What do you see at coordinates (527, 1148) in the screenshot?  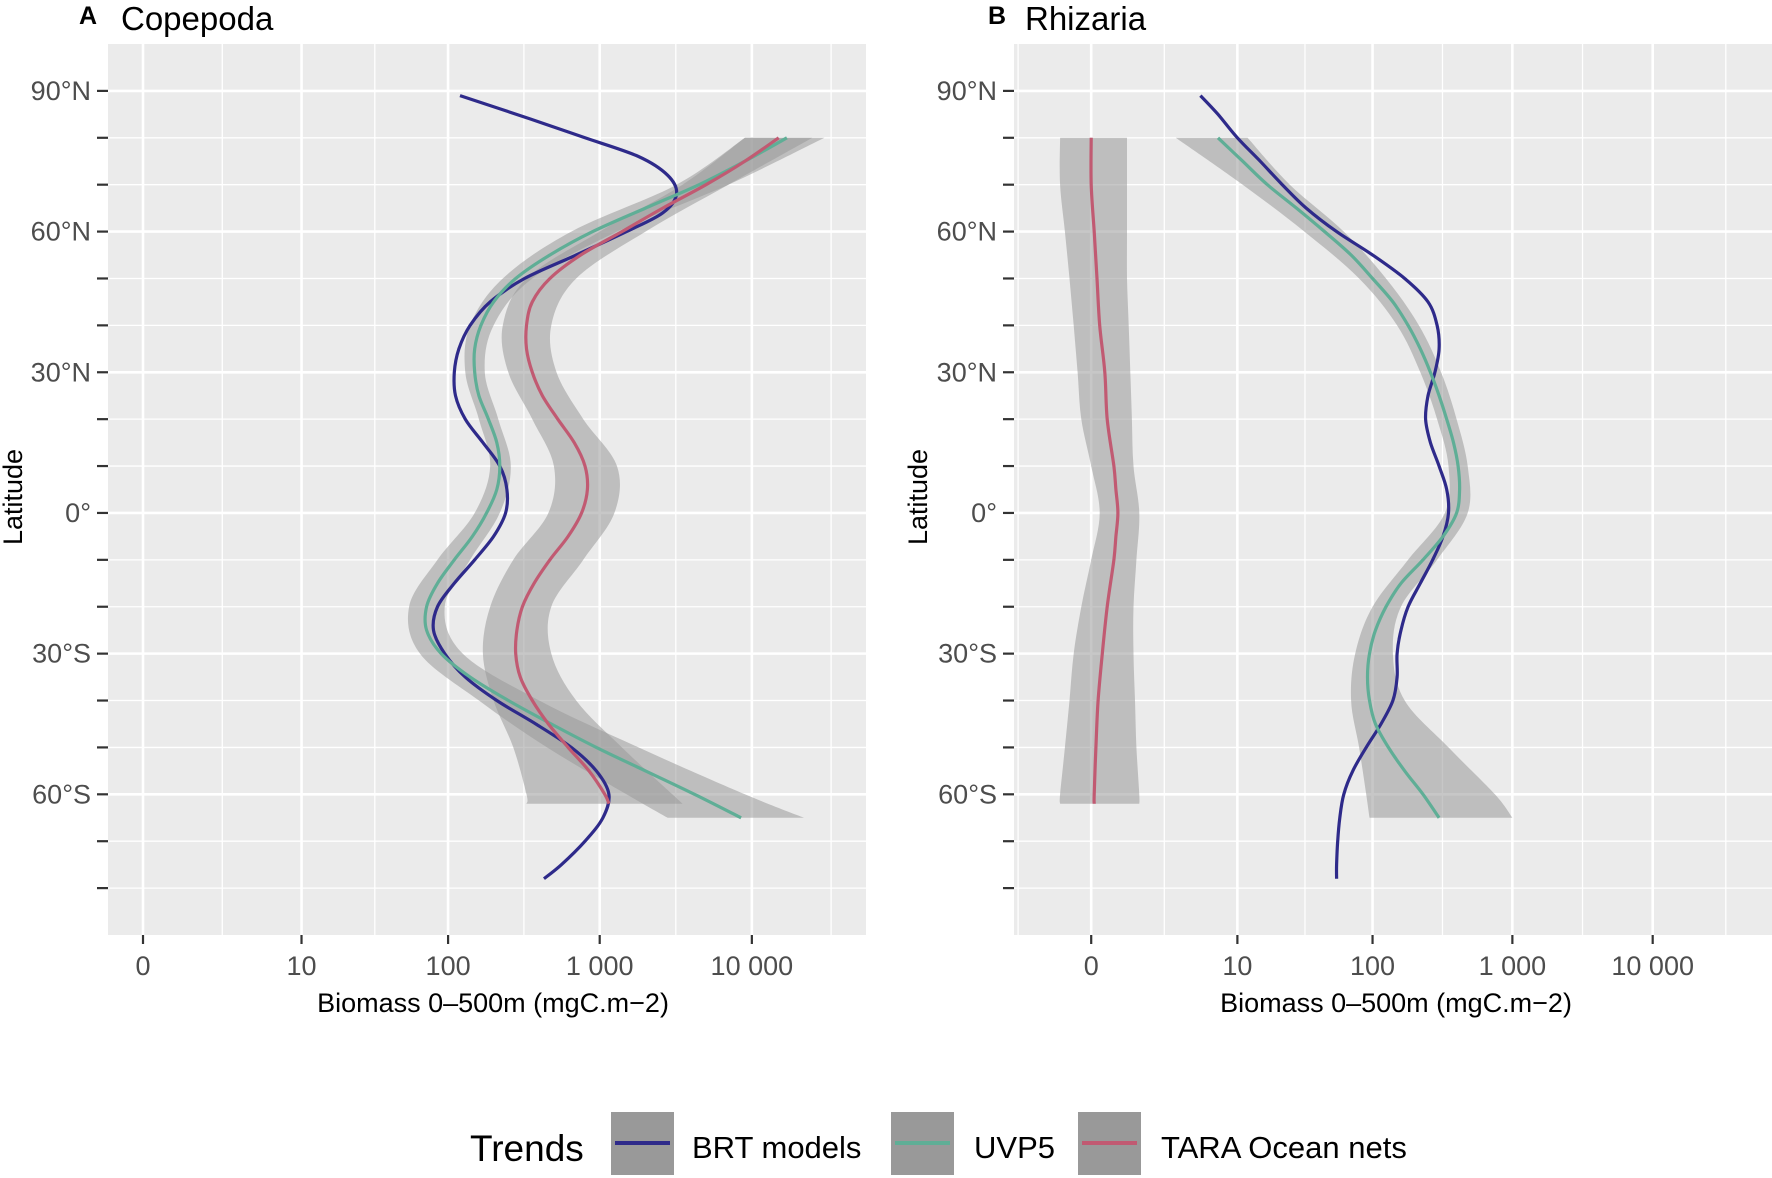 I see `legend-title: Trends` at bounding box center [527, 1148].